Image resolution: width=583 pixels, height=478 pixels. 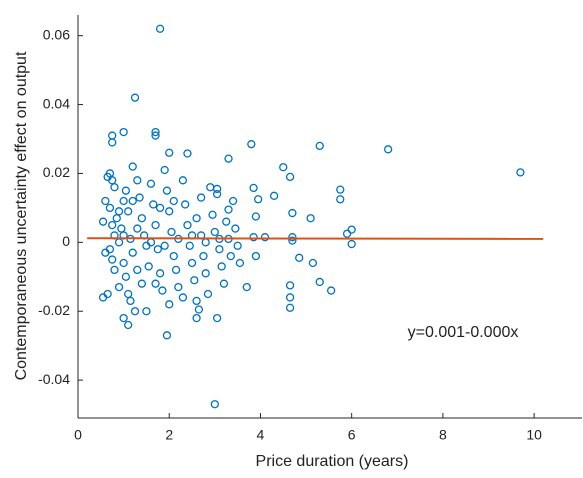 I want to click on x-tick-label: 10, so click(x=534, y=435).